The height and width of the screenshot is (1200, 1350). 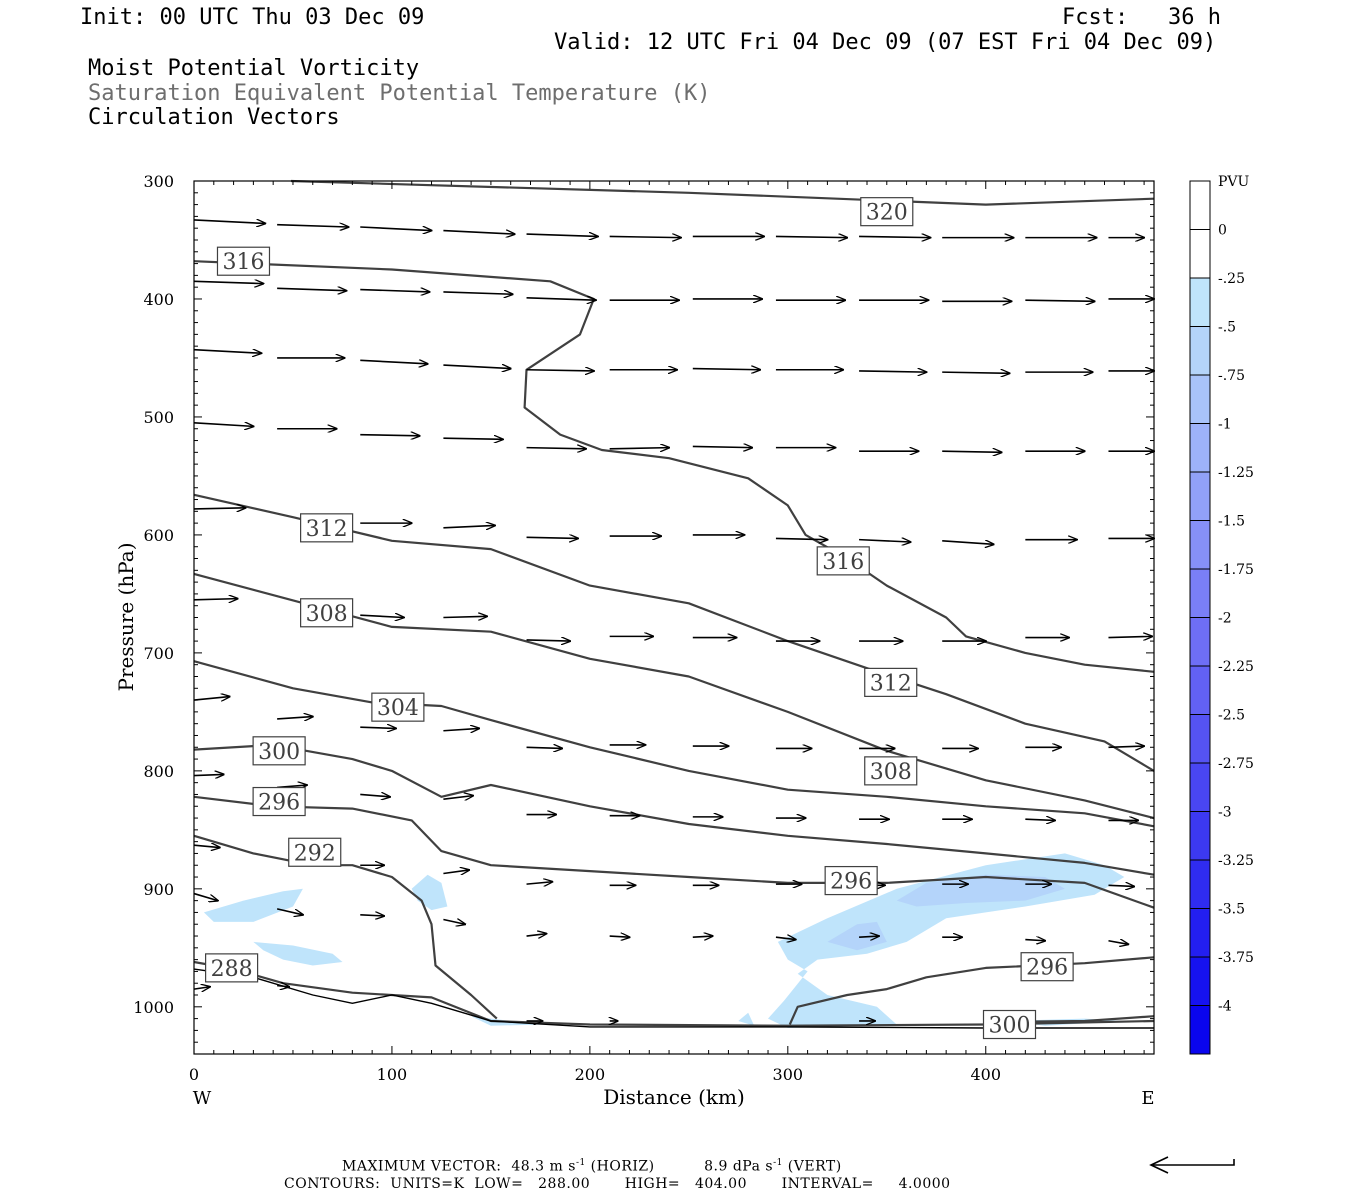 I want to click on colorbar-label-4: -.75, so click(x=1231, y=376).